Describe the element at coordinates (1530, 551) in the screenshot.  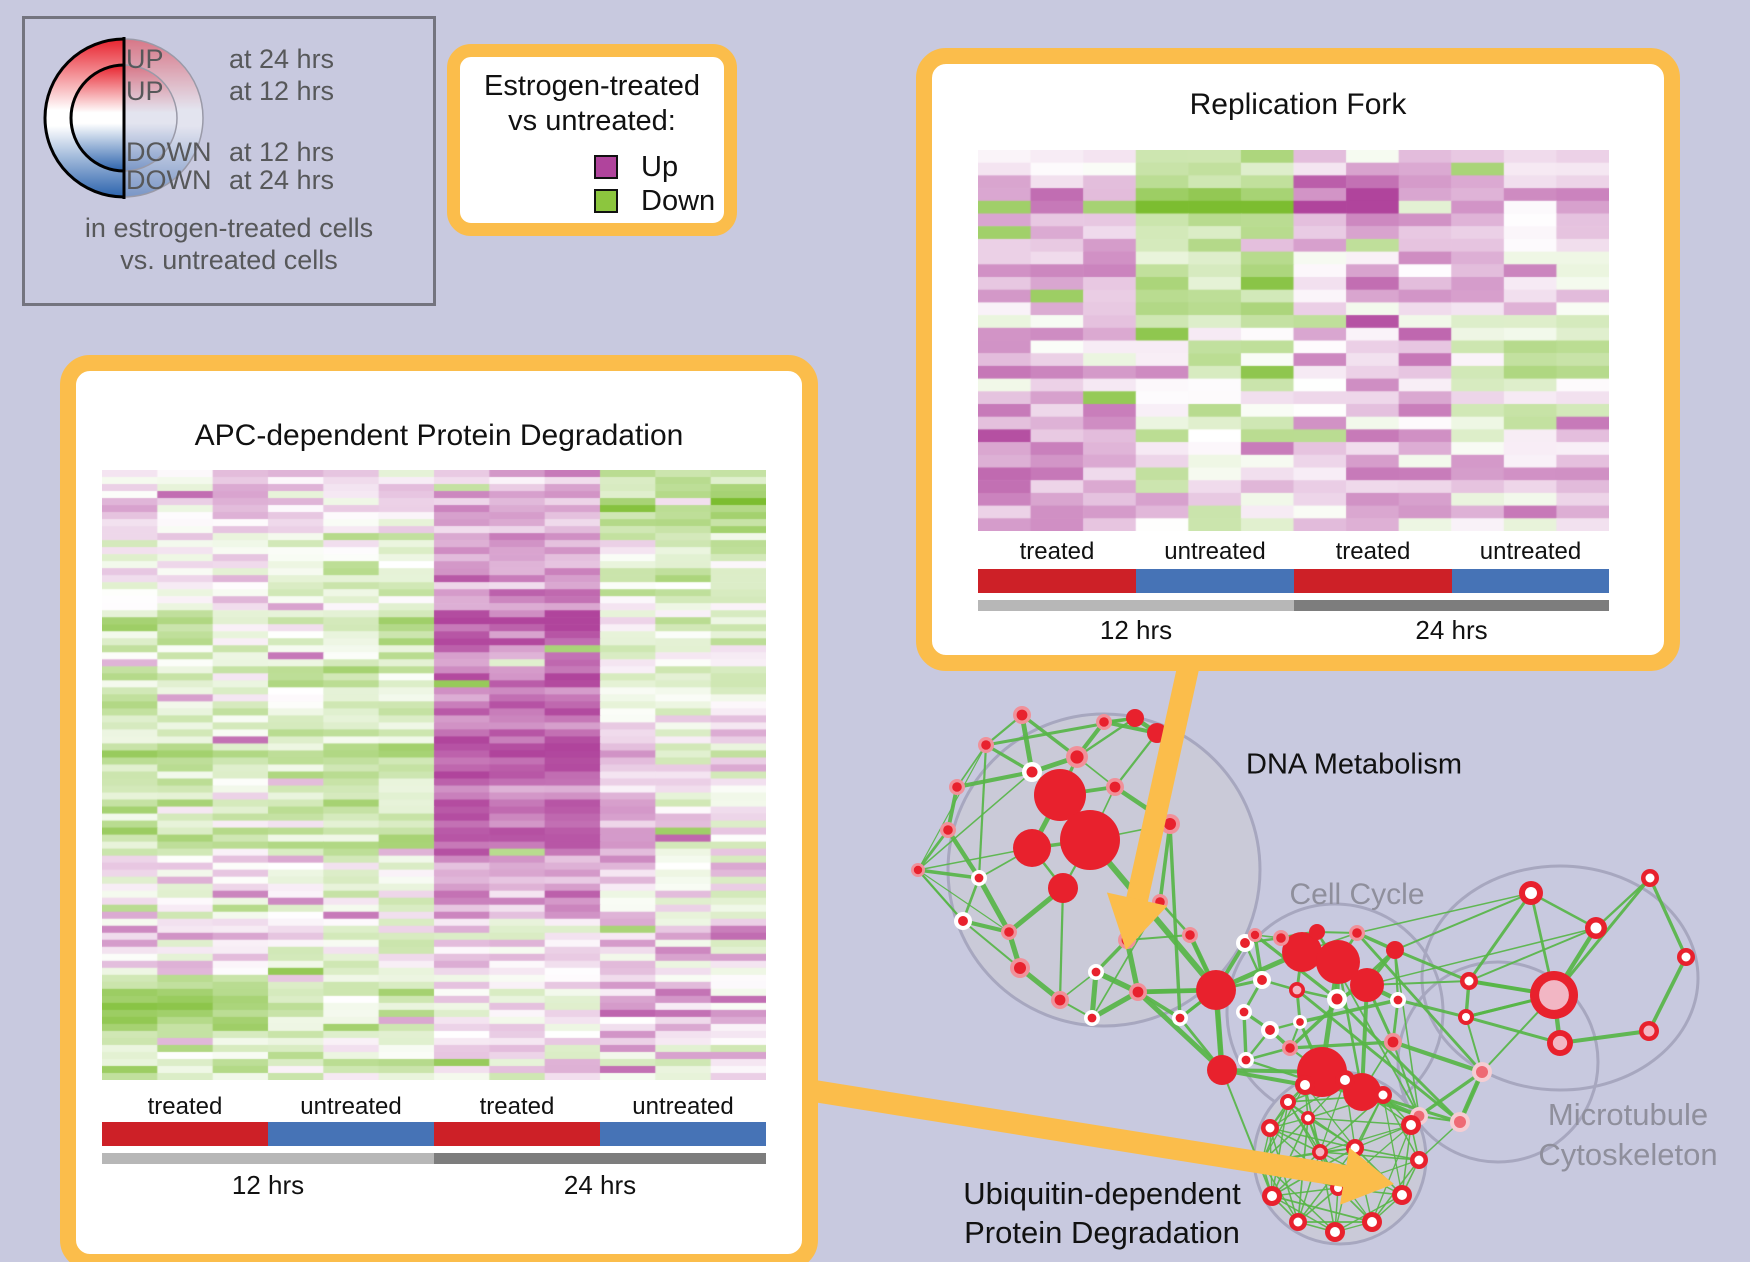
I see `rf-group-label-untreated-24: untreated` at that location.